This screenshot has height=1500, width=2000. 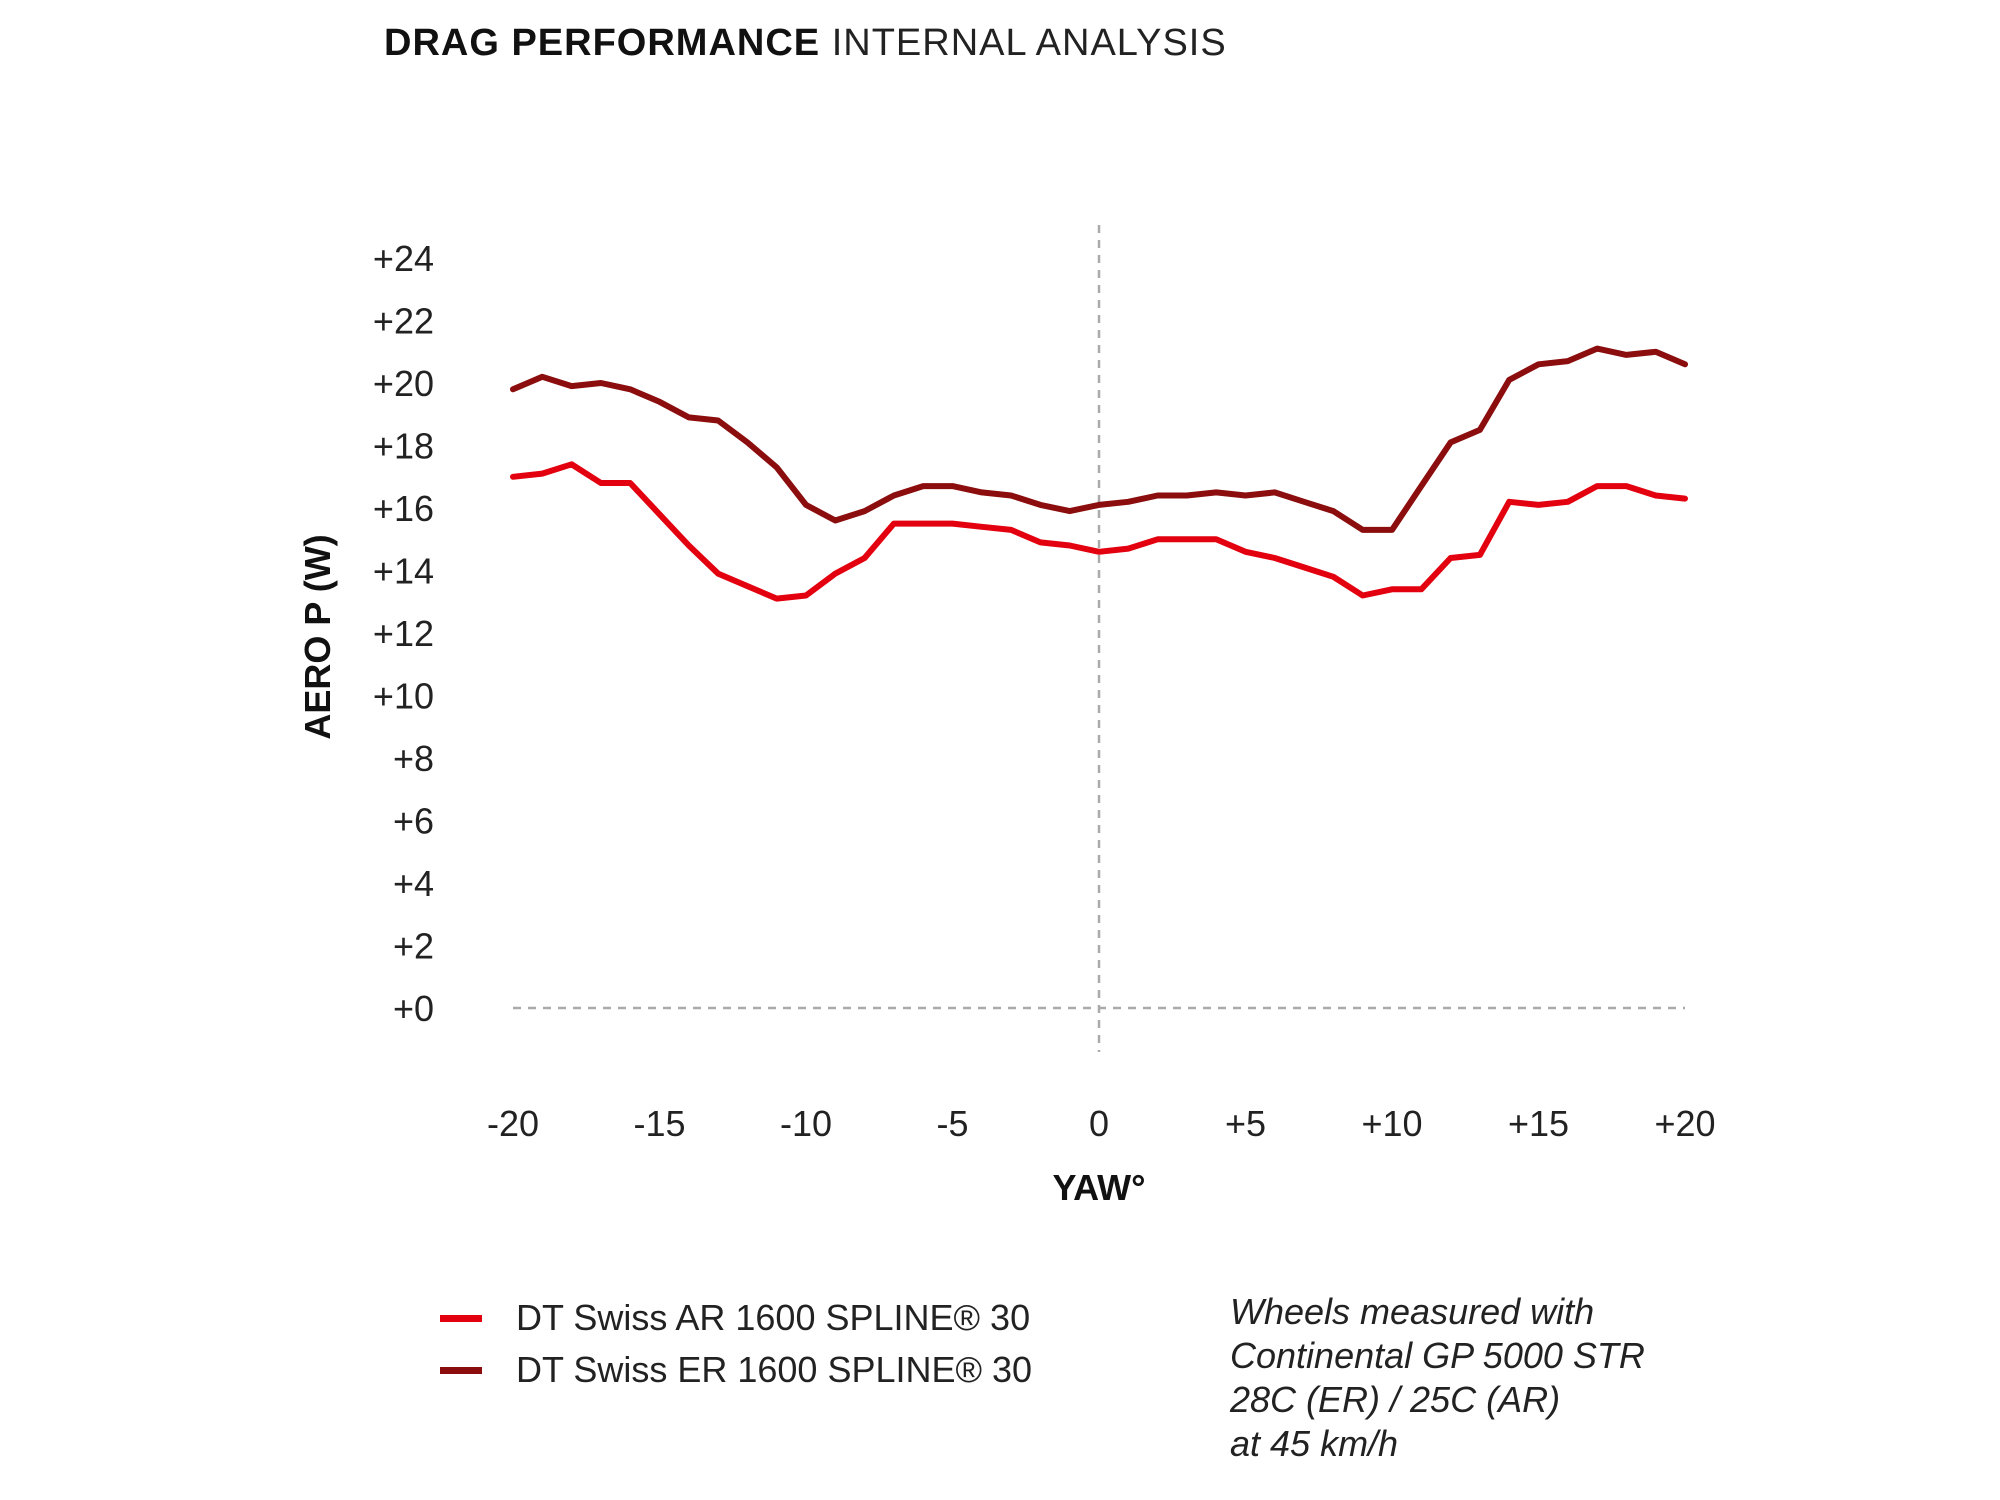 What do you see at coordinates (403, 446) in the screenshot?
I see `y-tick-label: +18` at bounding box center [403, 446].